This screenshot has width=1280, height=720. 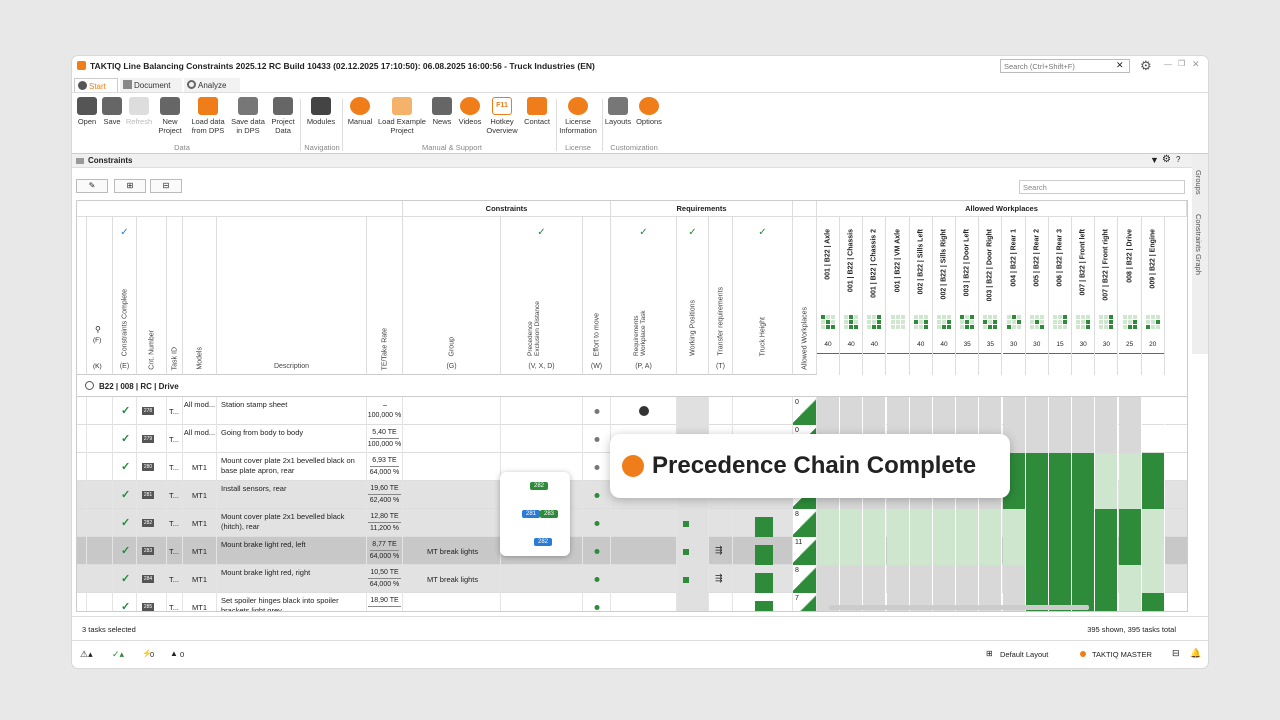 What do you see at coordinates (96, 85) in the screenshot?
I see `tab-start: Start` at bounding box center [96, 85].